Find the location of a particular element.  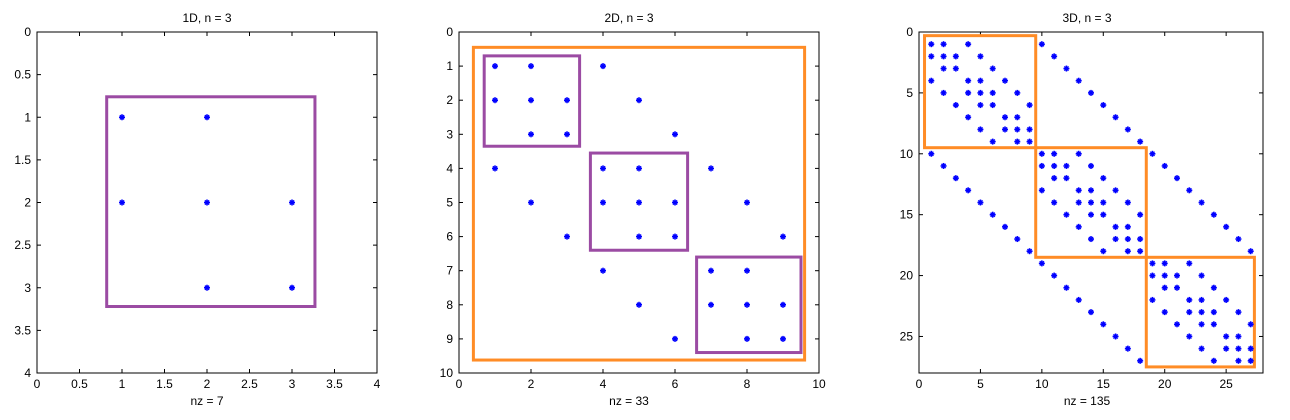

panel-3d-ytick-label: 10 is located at coordinates (907, 154).